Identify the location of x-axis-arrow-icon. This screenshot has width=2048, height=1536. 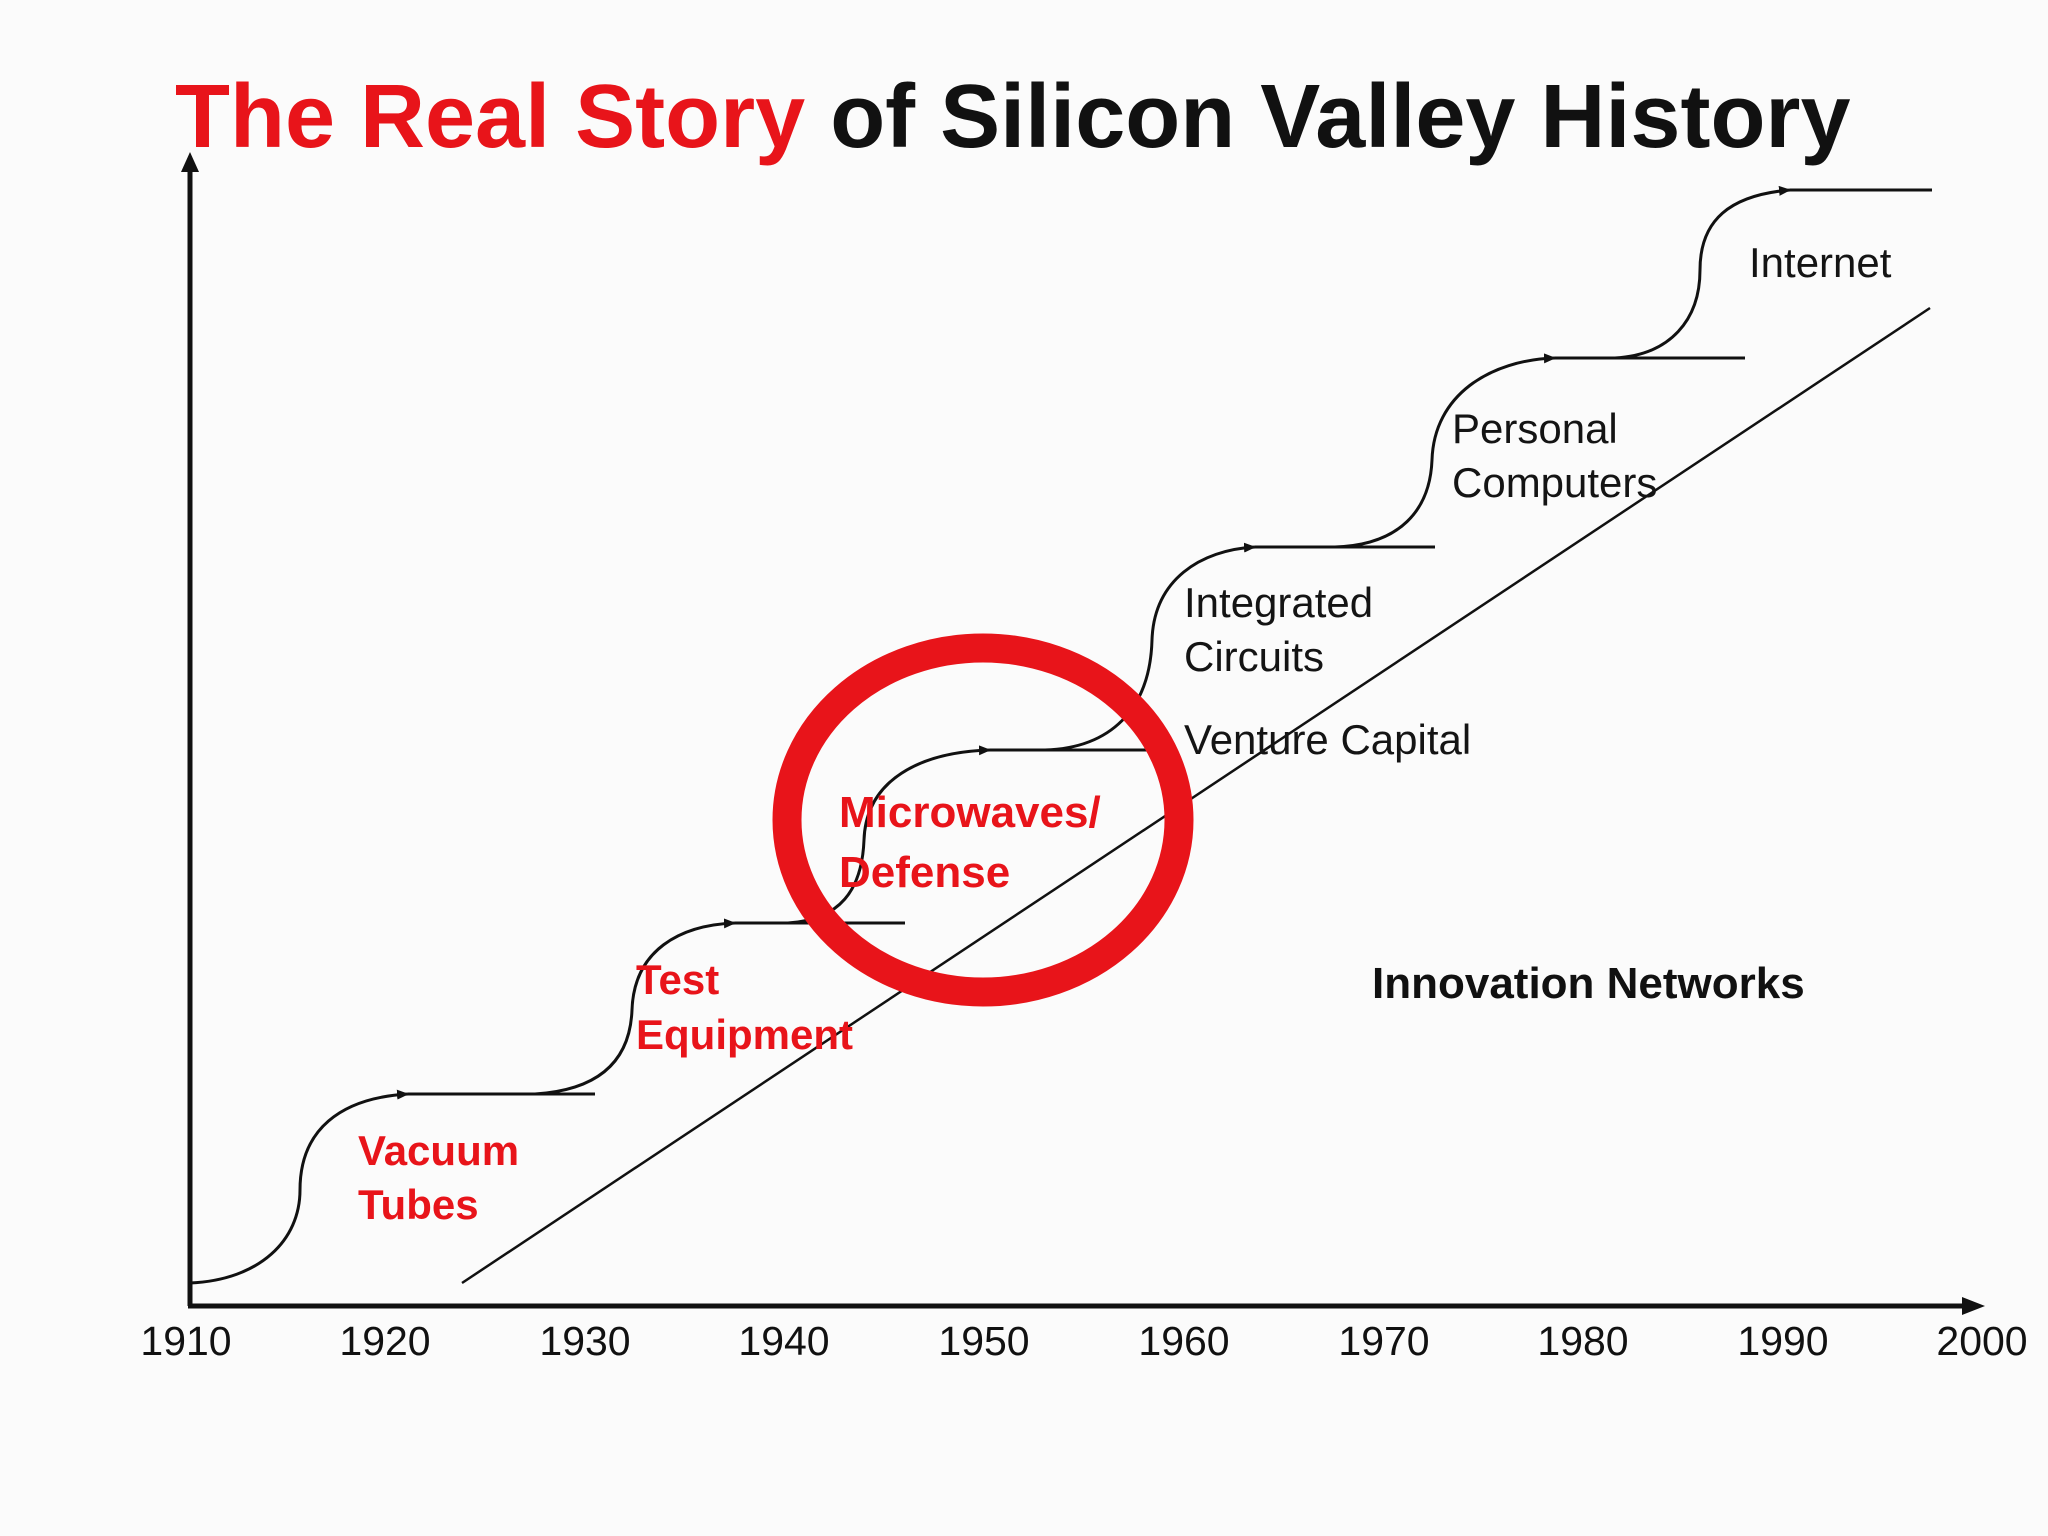
(1973, 1306).